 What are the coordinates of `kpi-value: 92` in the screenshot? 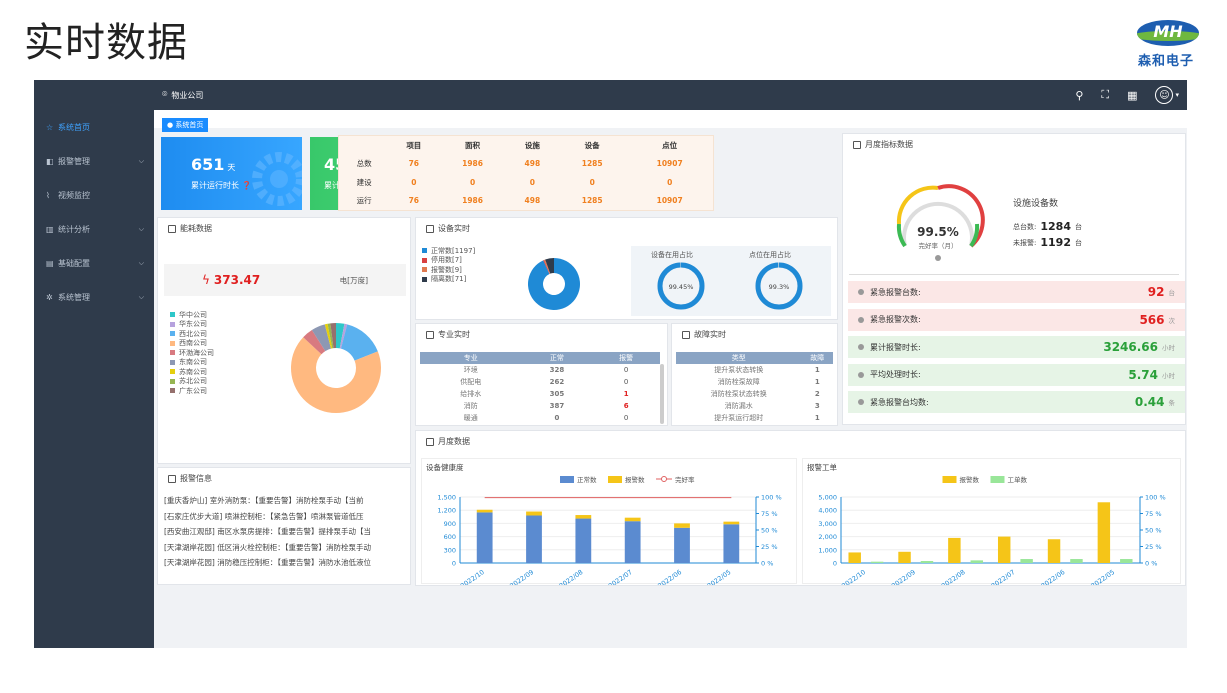 It's located at (1156, 292).